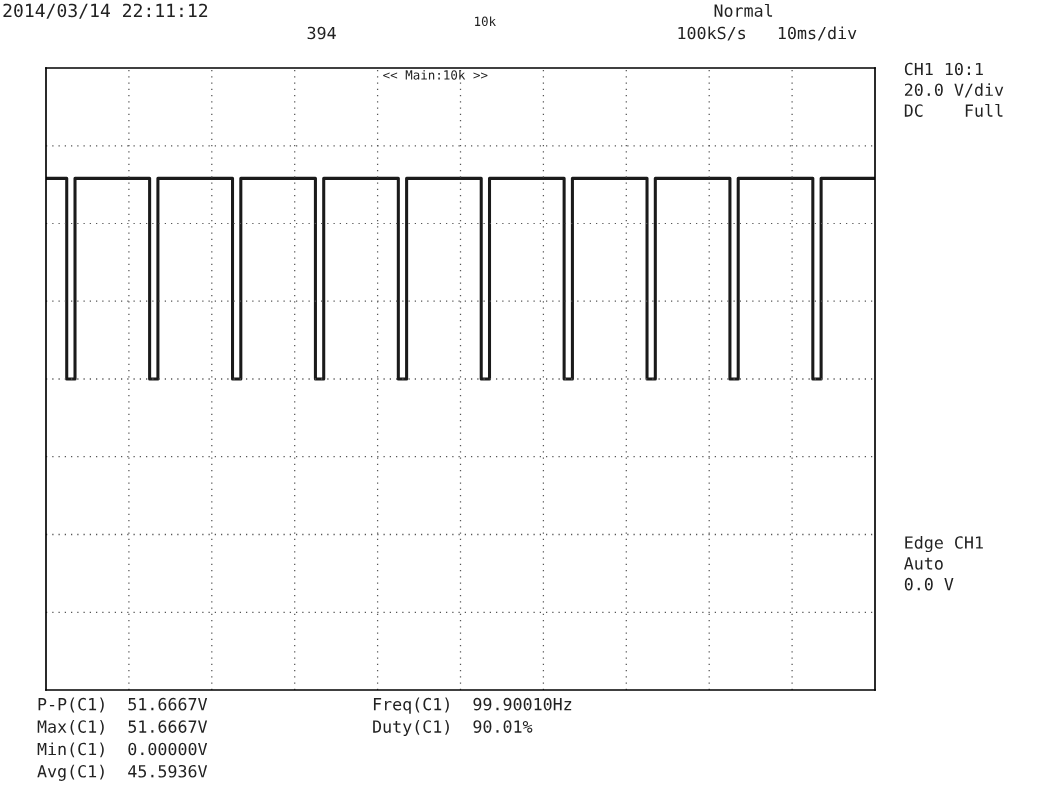  I want to click on text: Duty(C1) 90.01%, so click(453, 728).